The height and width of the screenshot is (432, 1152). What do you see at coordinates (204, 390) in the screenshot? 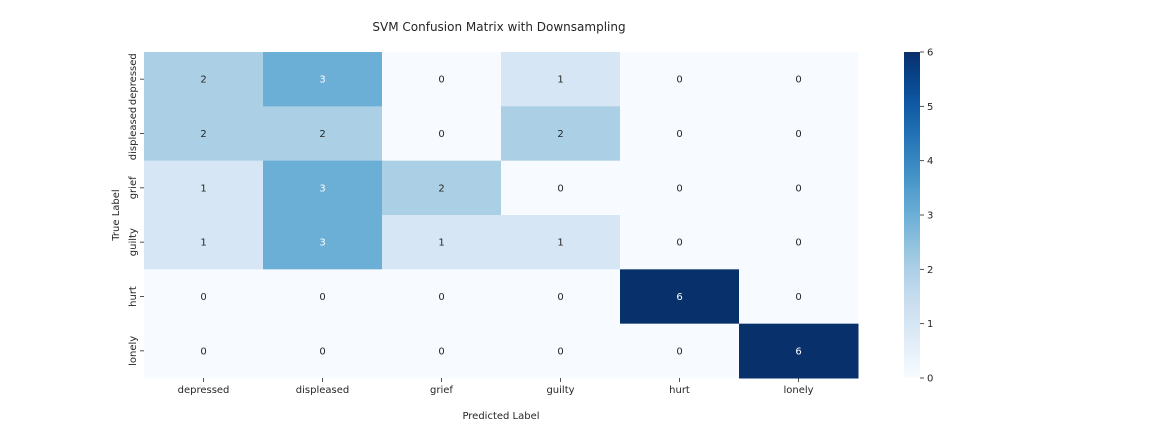
I see `x-tick-label: depressed` at bounding box center [204, 390].